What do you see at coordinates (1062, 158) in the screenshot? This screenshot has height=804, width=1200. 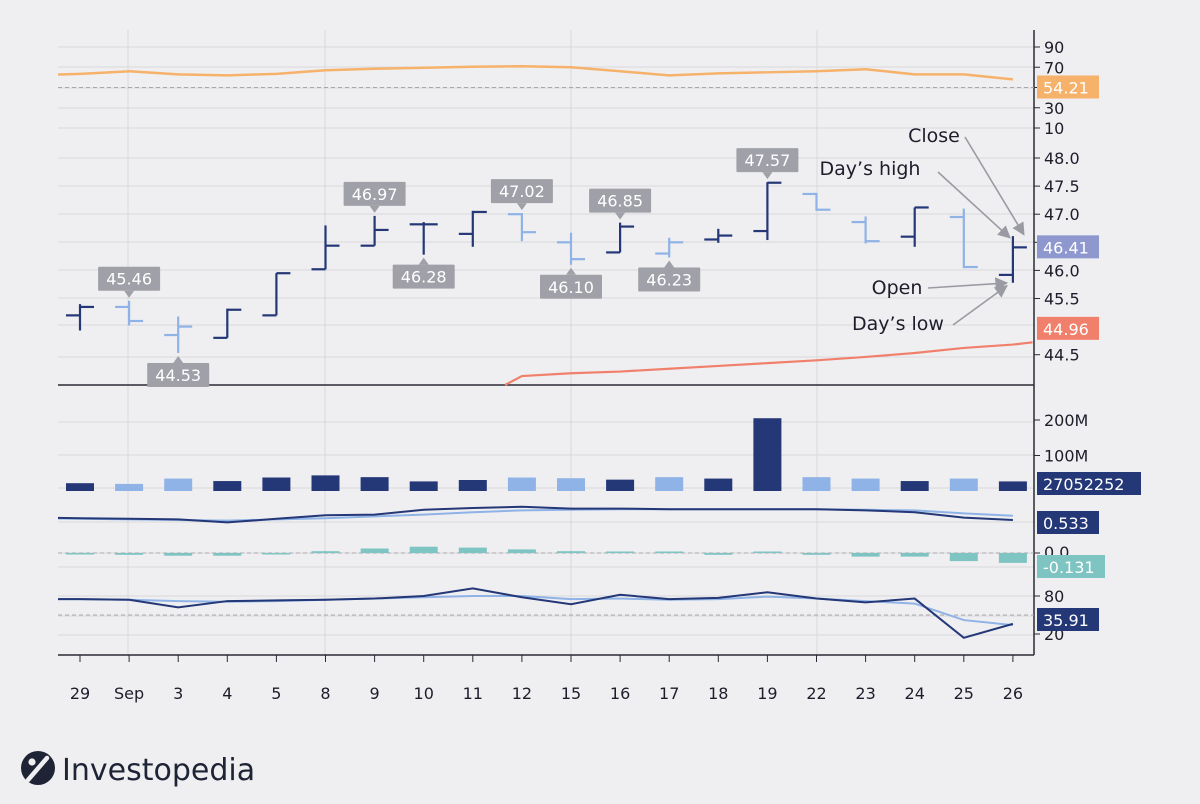 I see `price-tick-label: 48.0` at bounding box center [1062, 158].